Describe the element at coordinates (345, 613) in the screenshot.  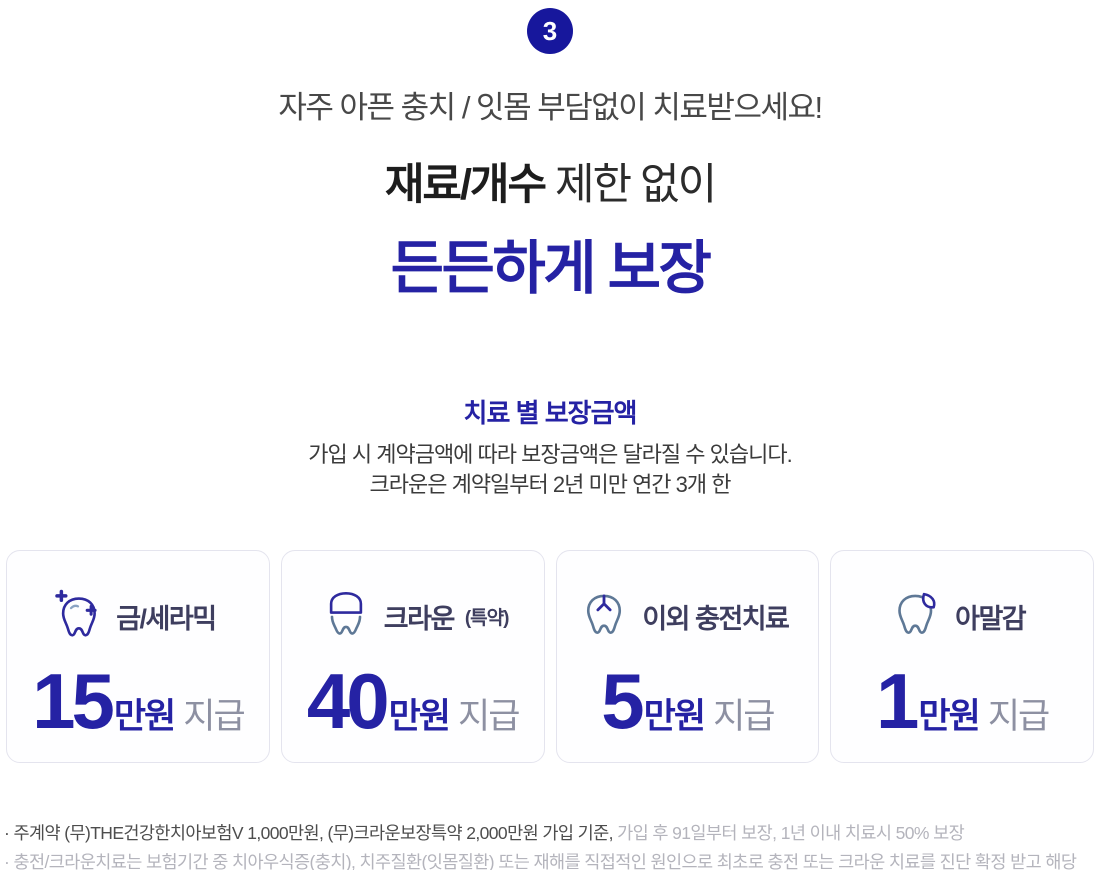
I see `tooth-crown-icon` at that location.